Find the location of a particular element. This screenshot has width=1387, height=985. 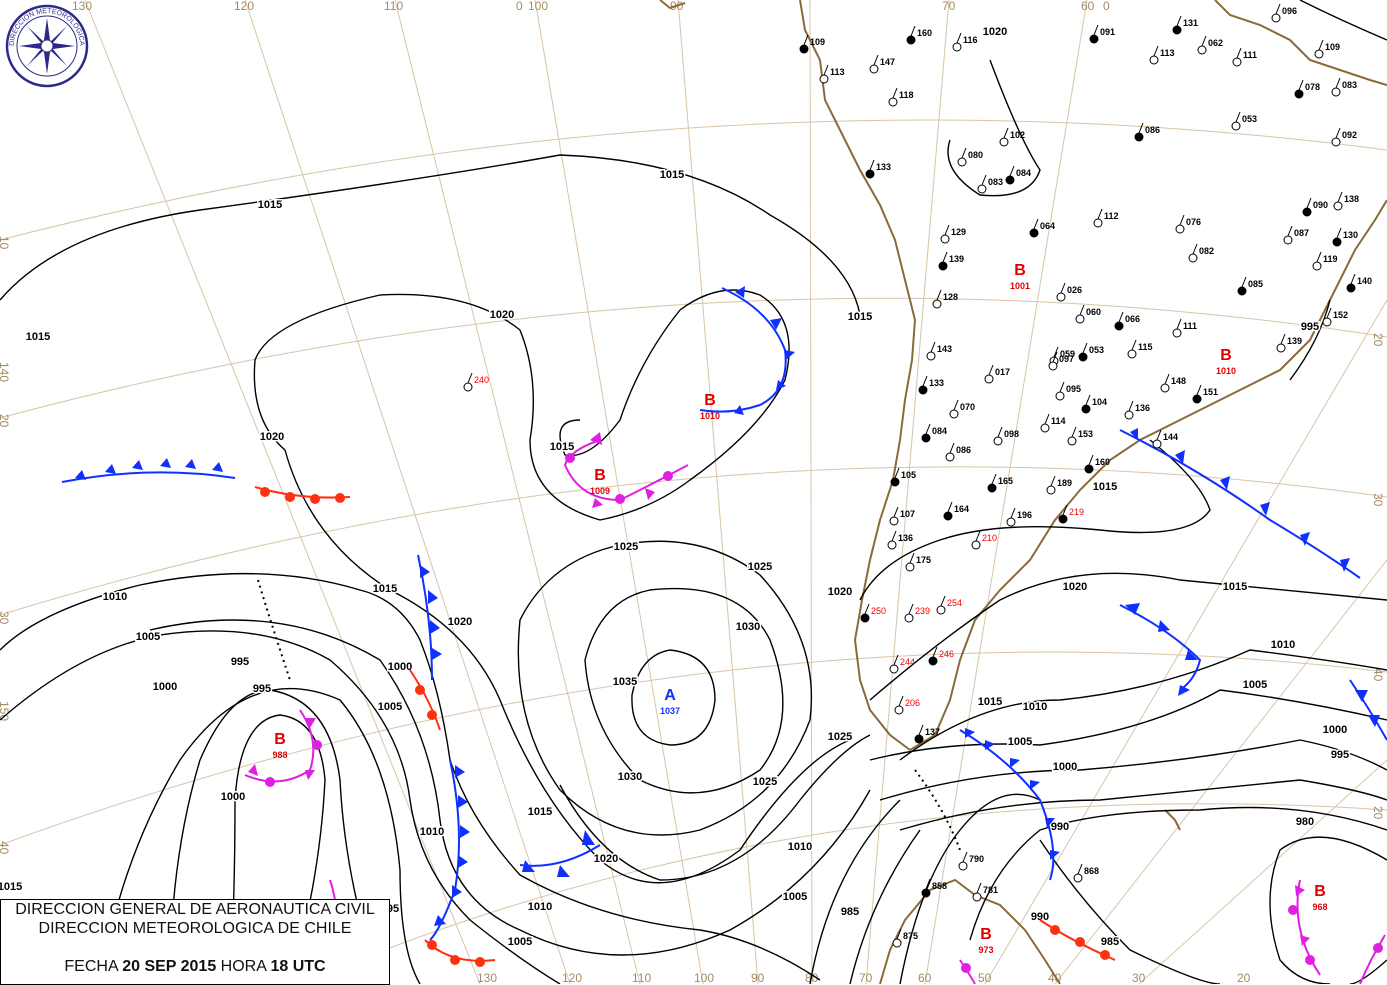

station-plot: 114 is located at coordinates (1053, 423).